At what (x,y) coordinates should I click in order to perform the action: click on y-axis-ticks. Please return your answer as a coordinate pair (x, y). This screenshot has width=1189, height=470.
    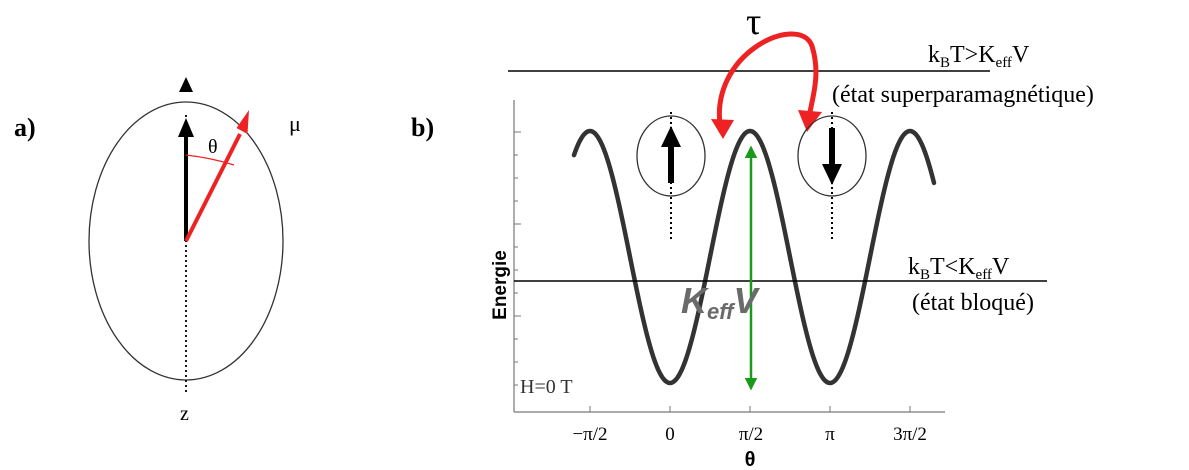
    Looking at the image, I should click on (517, 258).